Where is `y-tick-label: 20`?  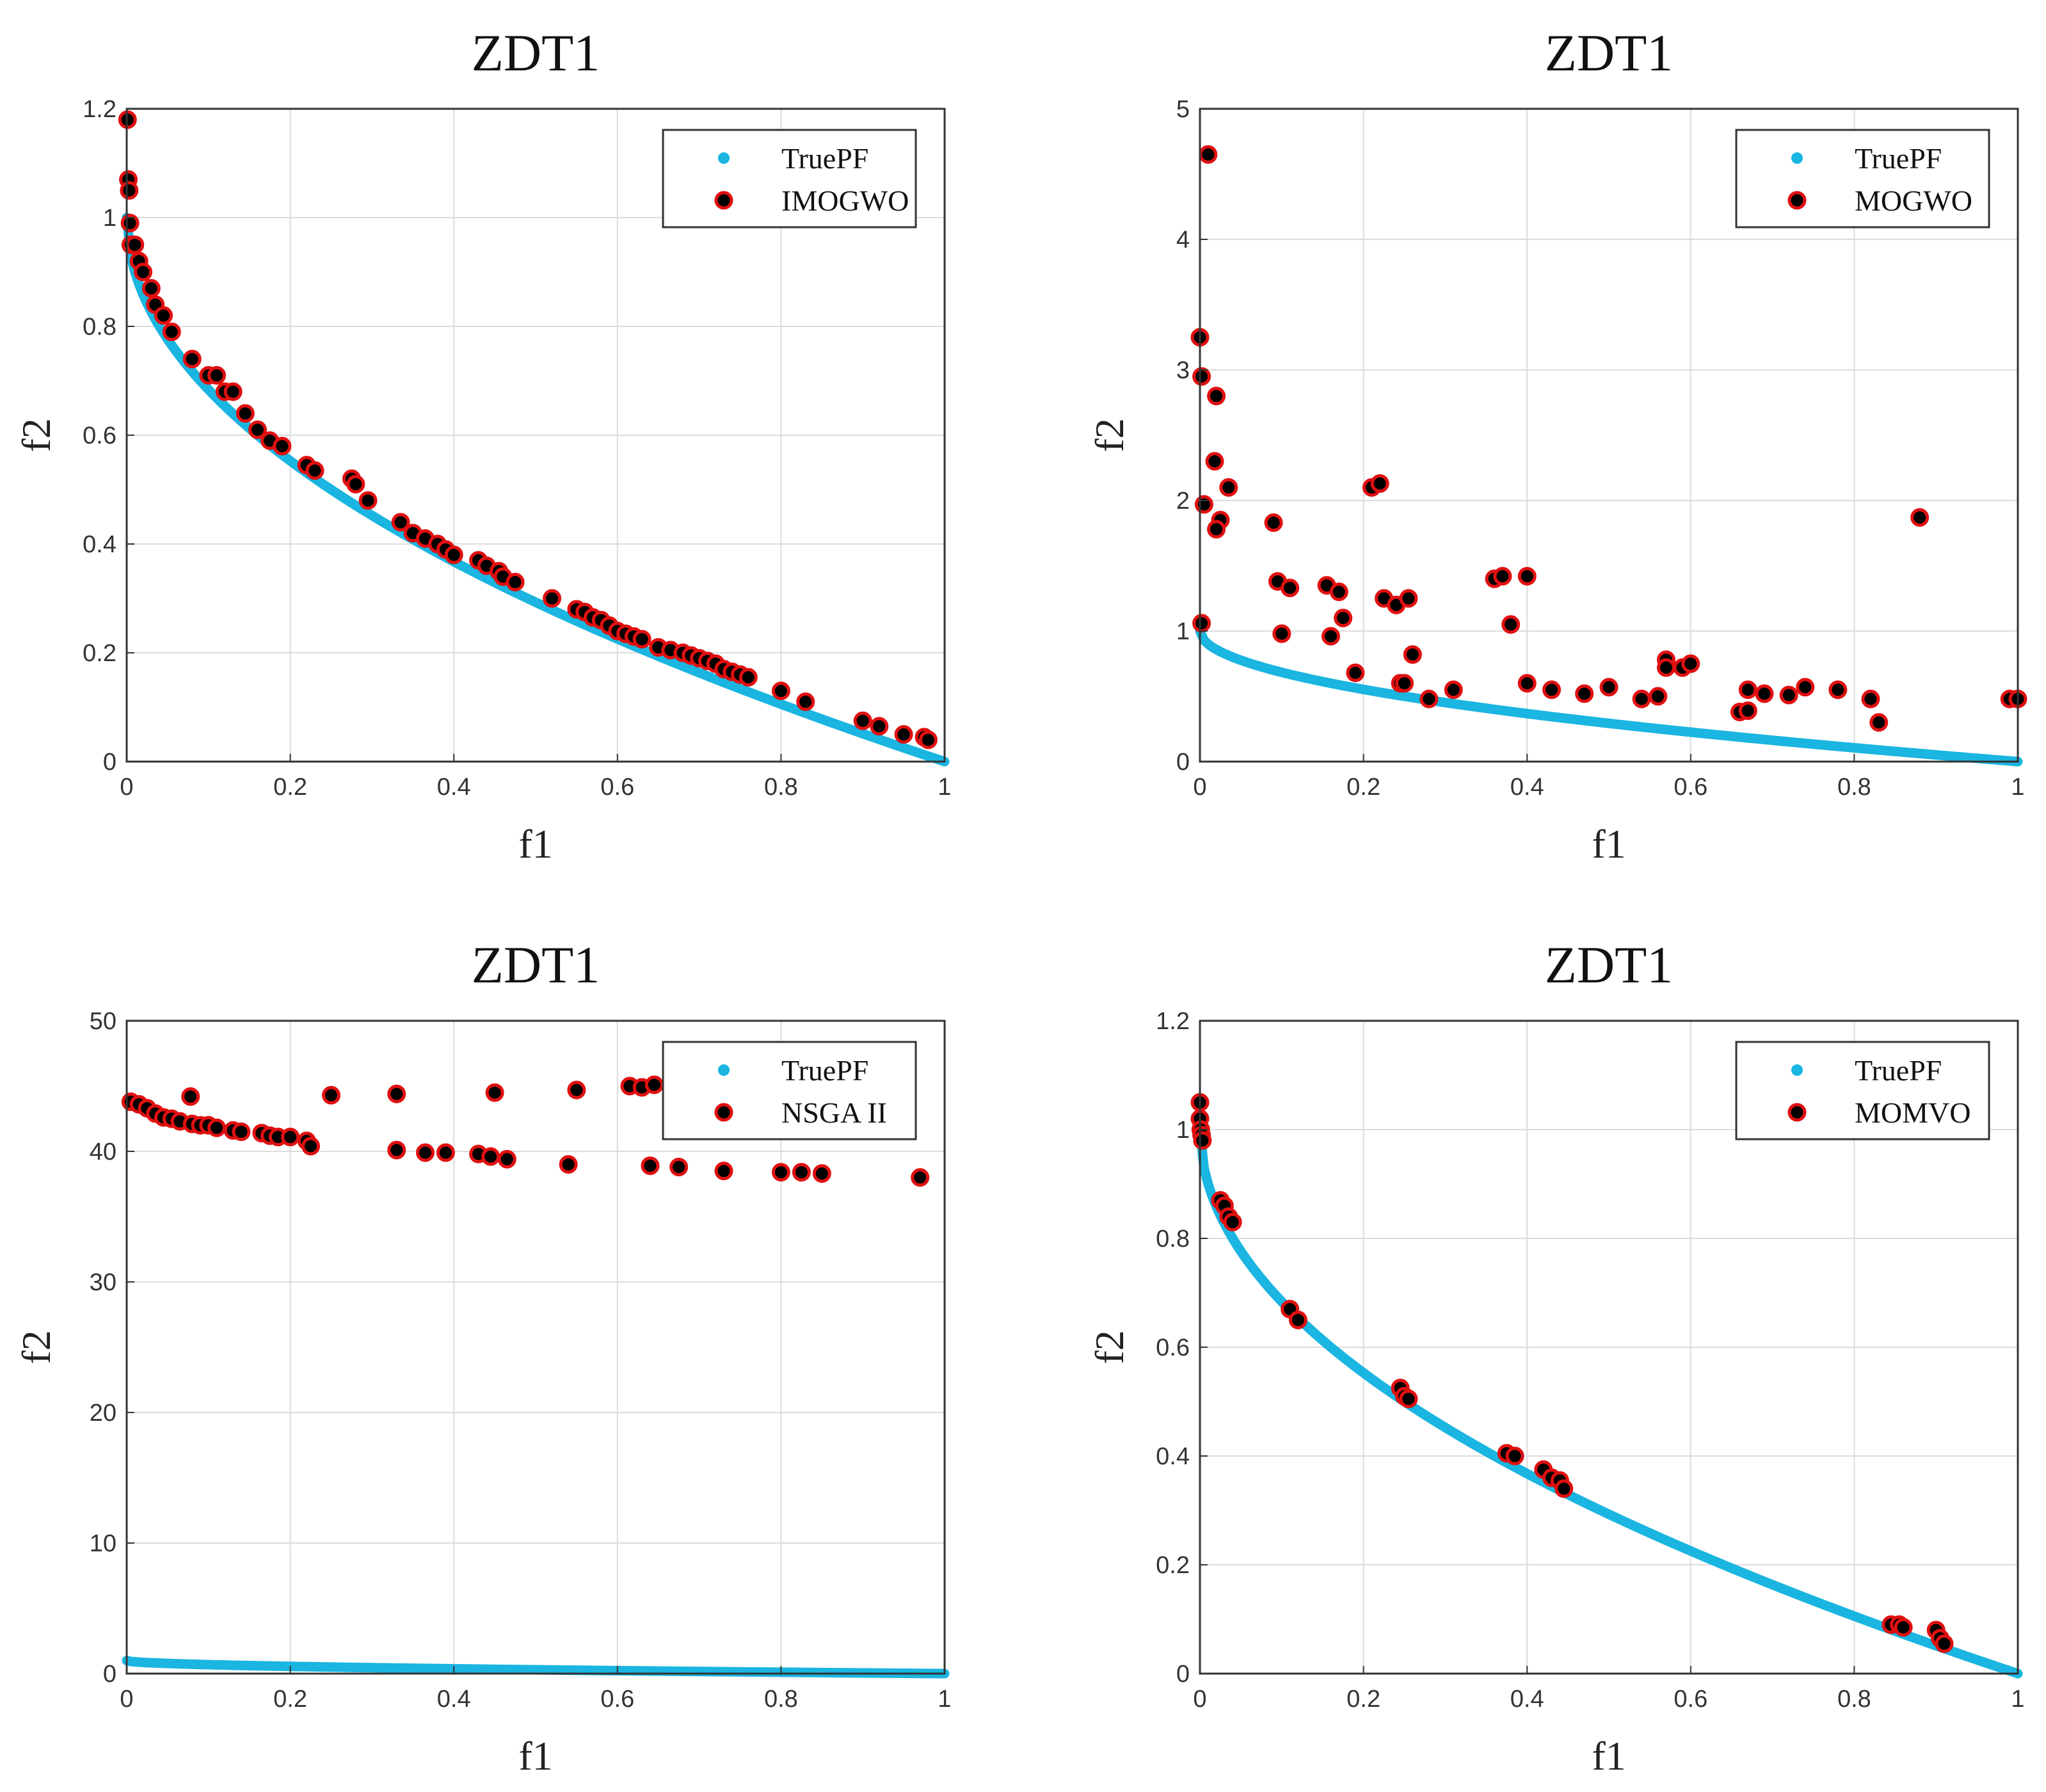 y-tick-label: 20 is located at coordinates (103, 1413).